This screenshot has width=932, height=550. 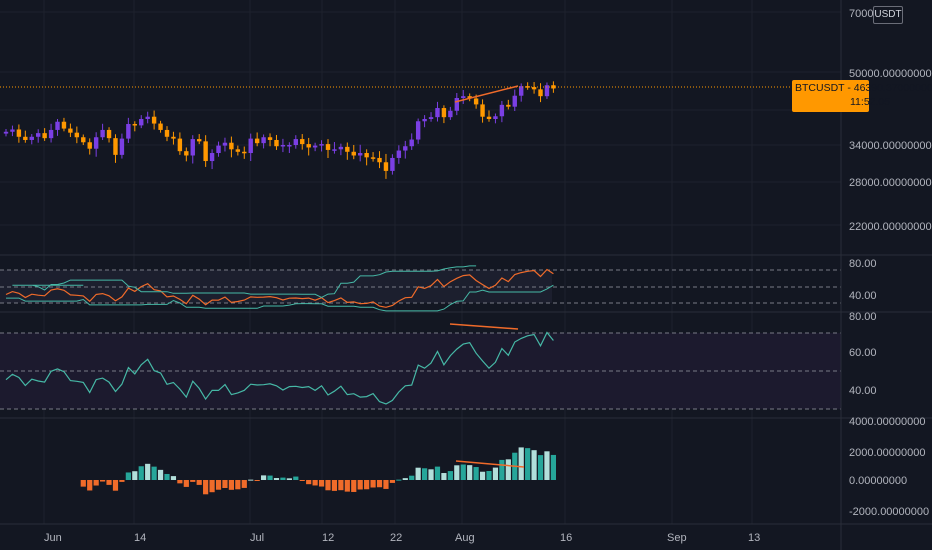 What do you see at coordinates (820, 88) in the screenshot?
I see `symbol-label: BTCUSDT` at bounding box center [820, 88].